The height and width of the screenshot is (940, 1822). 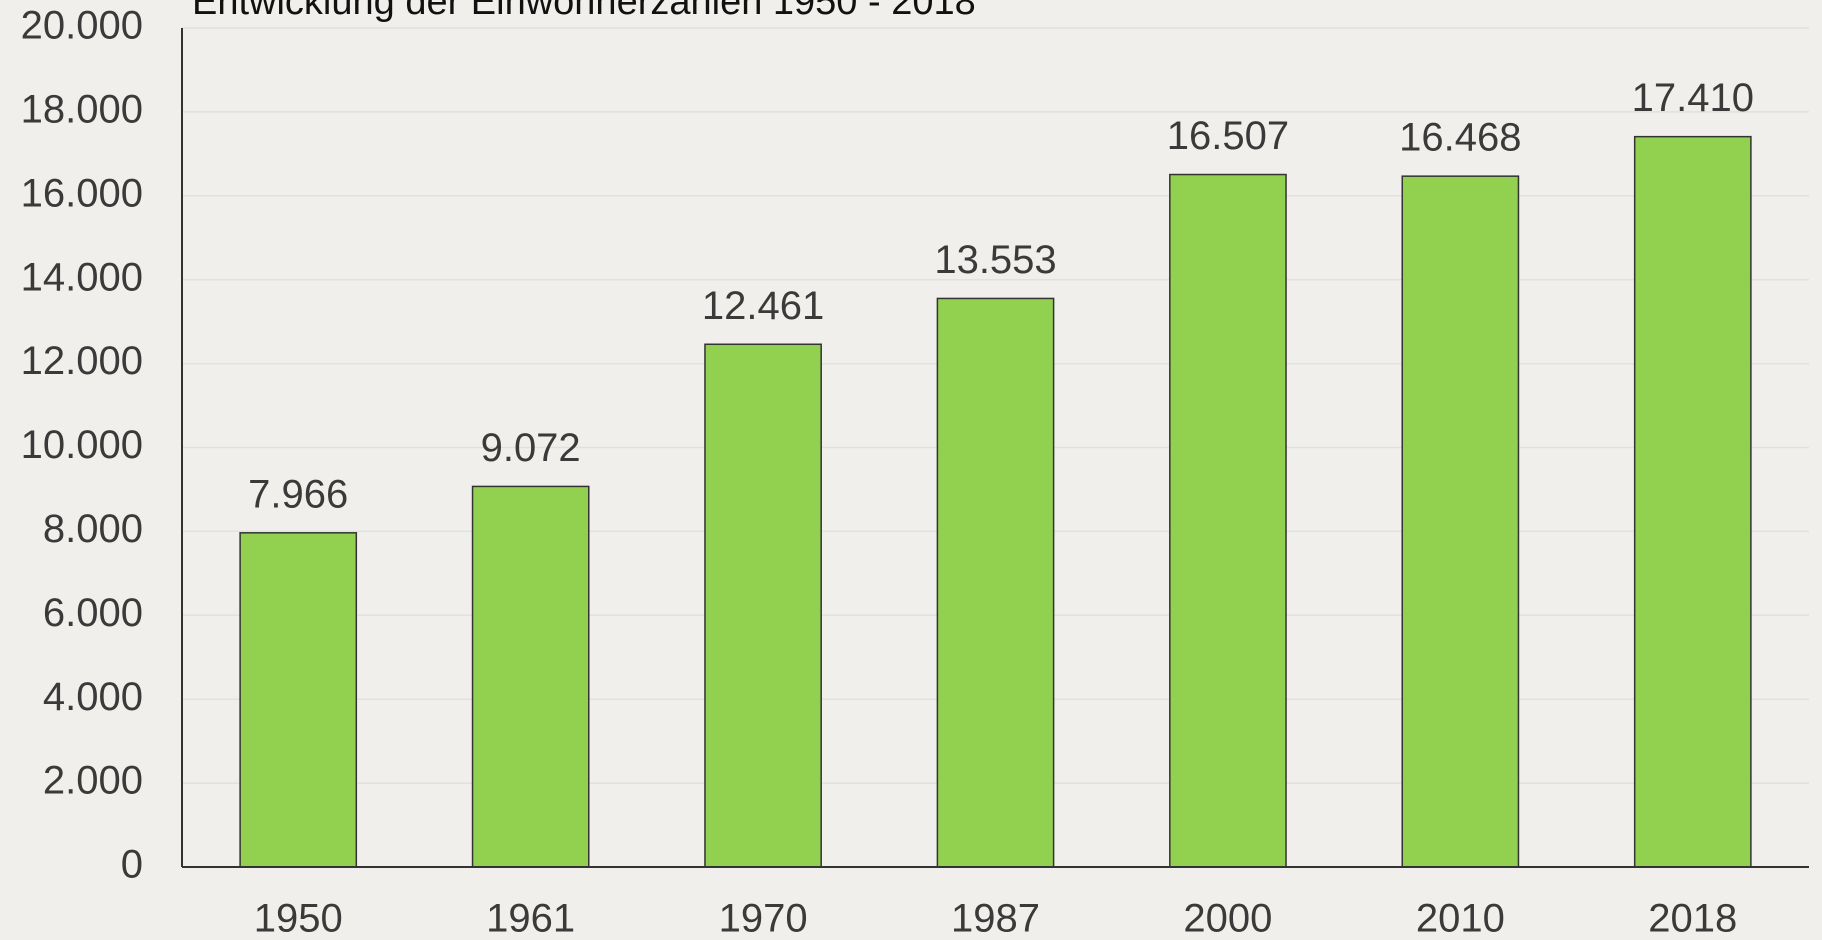 What do you see at coordinates (298, 918) in the screenshot?
I see `x-tick-label: 1950` at bounding box center [298, 918].